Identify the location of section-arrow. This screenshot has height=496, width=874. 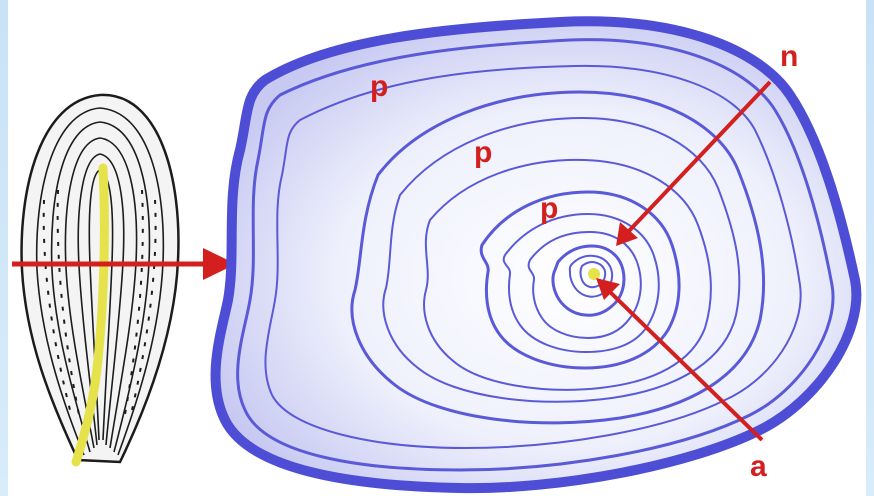
(124, 264).